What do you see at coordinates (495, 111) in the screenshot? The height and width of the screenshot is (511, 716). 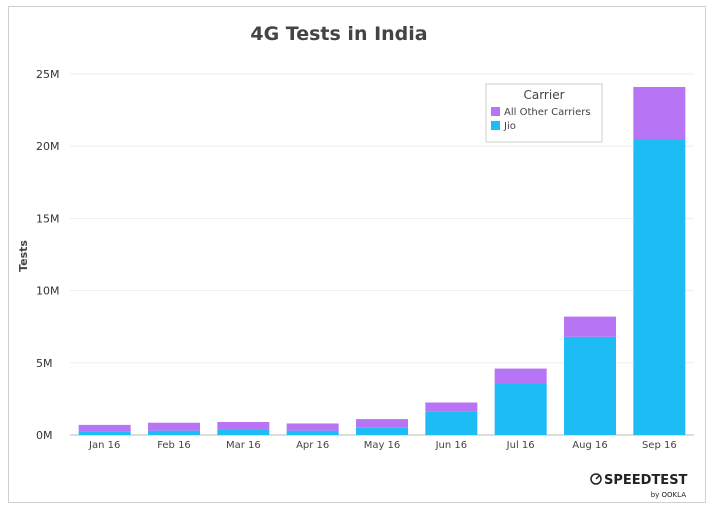 I see `legend-swatch-all-other-carriers` at bounding box center [495, 111].